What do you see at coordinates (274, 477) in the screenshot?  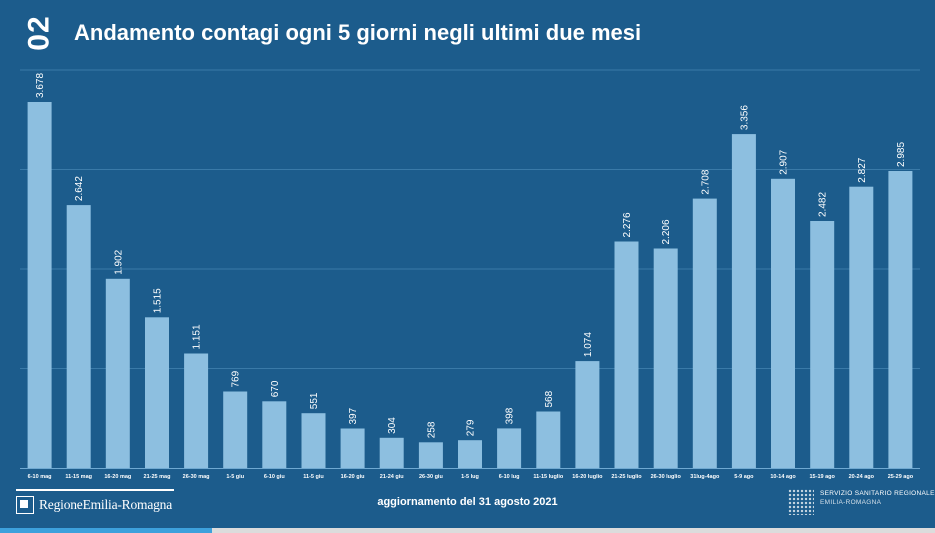 I see `x-tick-label: 6-10 giu` at bounding box center [274, 477].